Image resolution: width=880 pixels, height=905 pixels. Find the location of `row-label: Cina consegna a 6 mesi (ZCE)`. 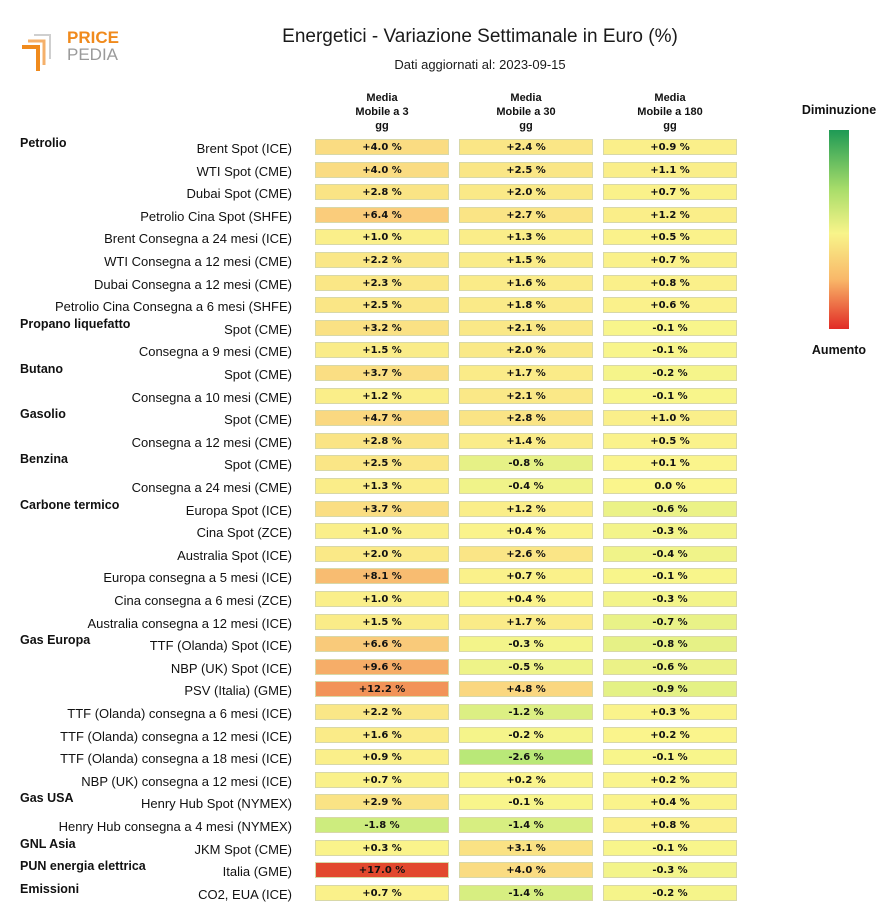

row-label: Cina consegna a 6 mesi (ZCE) is located at coordinates (203, 600).